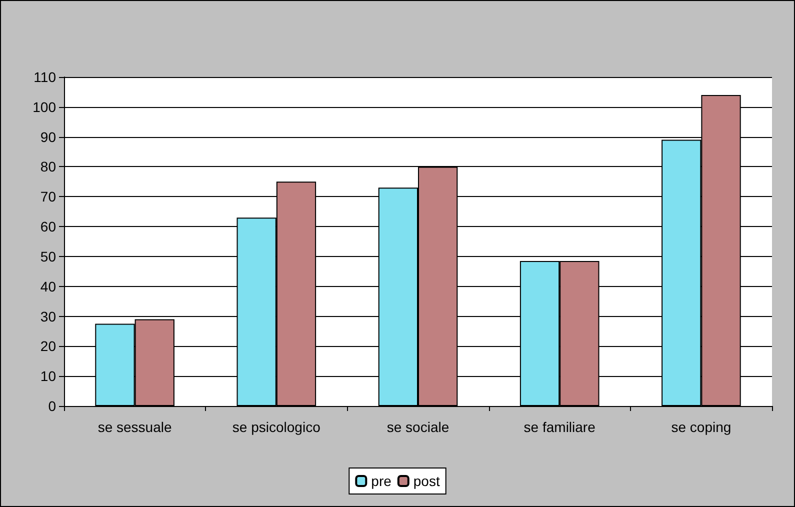 This screenshot has height=507, width=795. Describe the element at coordinates (48, 136) in the screenshot. I see `y-tick-label: 90` at that location.